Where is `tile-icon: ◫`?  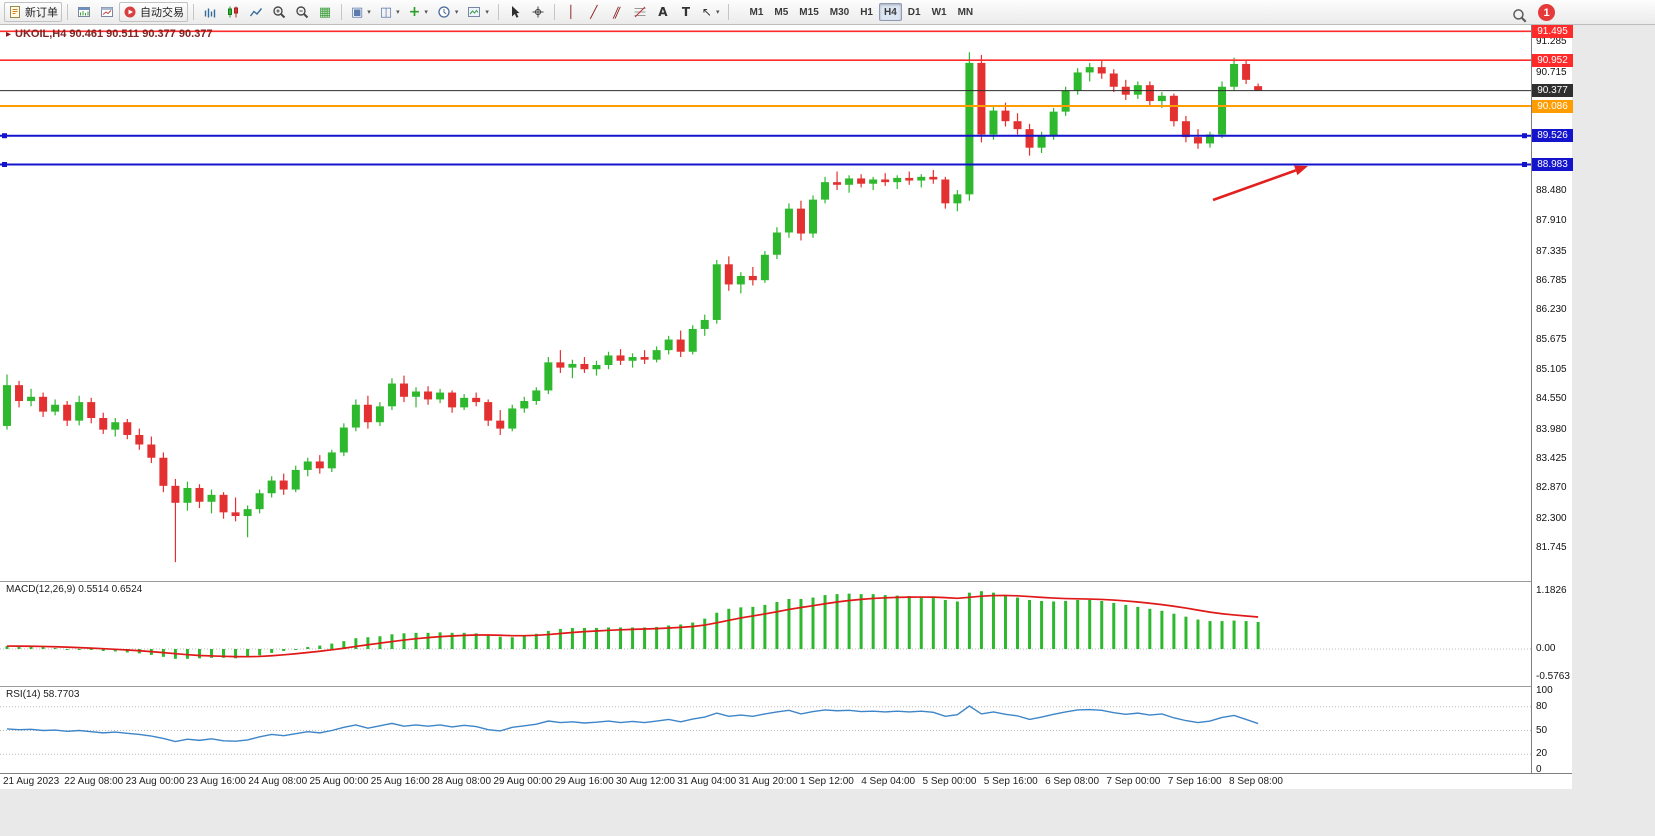
tile-icon: ◫ is located at coordinates (386, 12).